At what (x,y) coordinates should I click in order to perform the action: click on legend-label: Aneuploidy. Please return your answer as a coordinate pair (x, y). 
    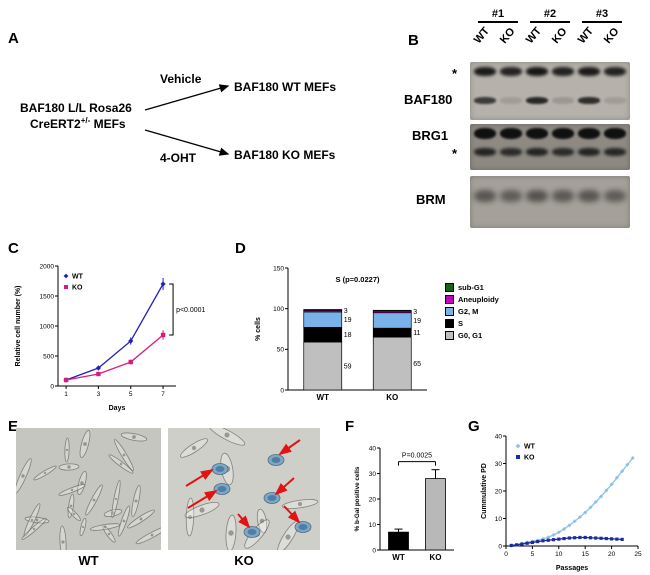
    Looking at the image, I should click on (478, 299).